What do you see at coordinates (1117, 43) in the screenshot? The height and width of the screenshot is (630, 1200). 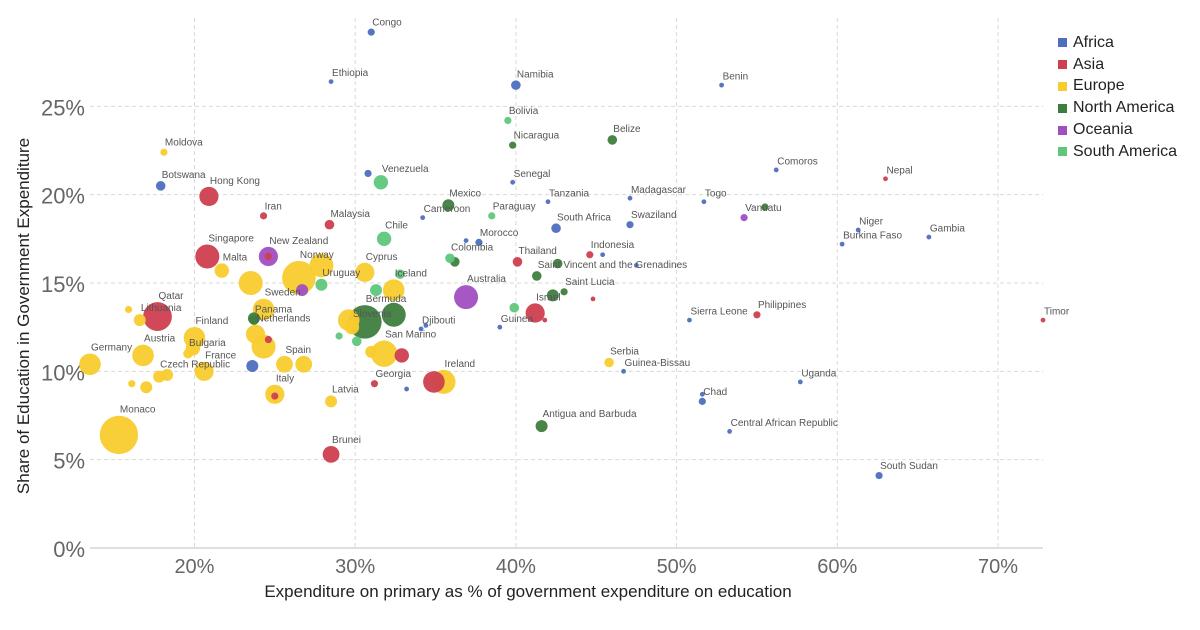 I see `legend-item: Africa` at bounding box center [1117, 43].